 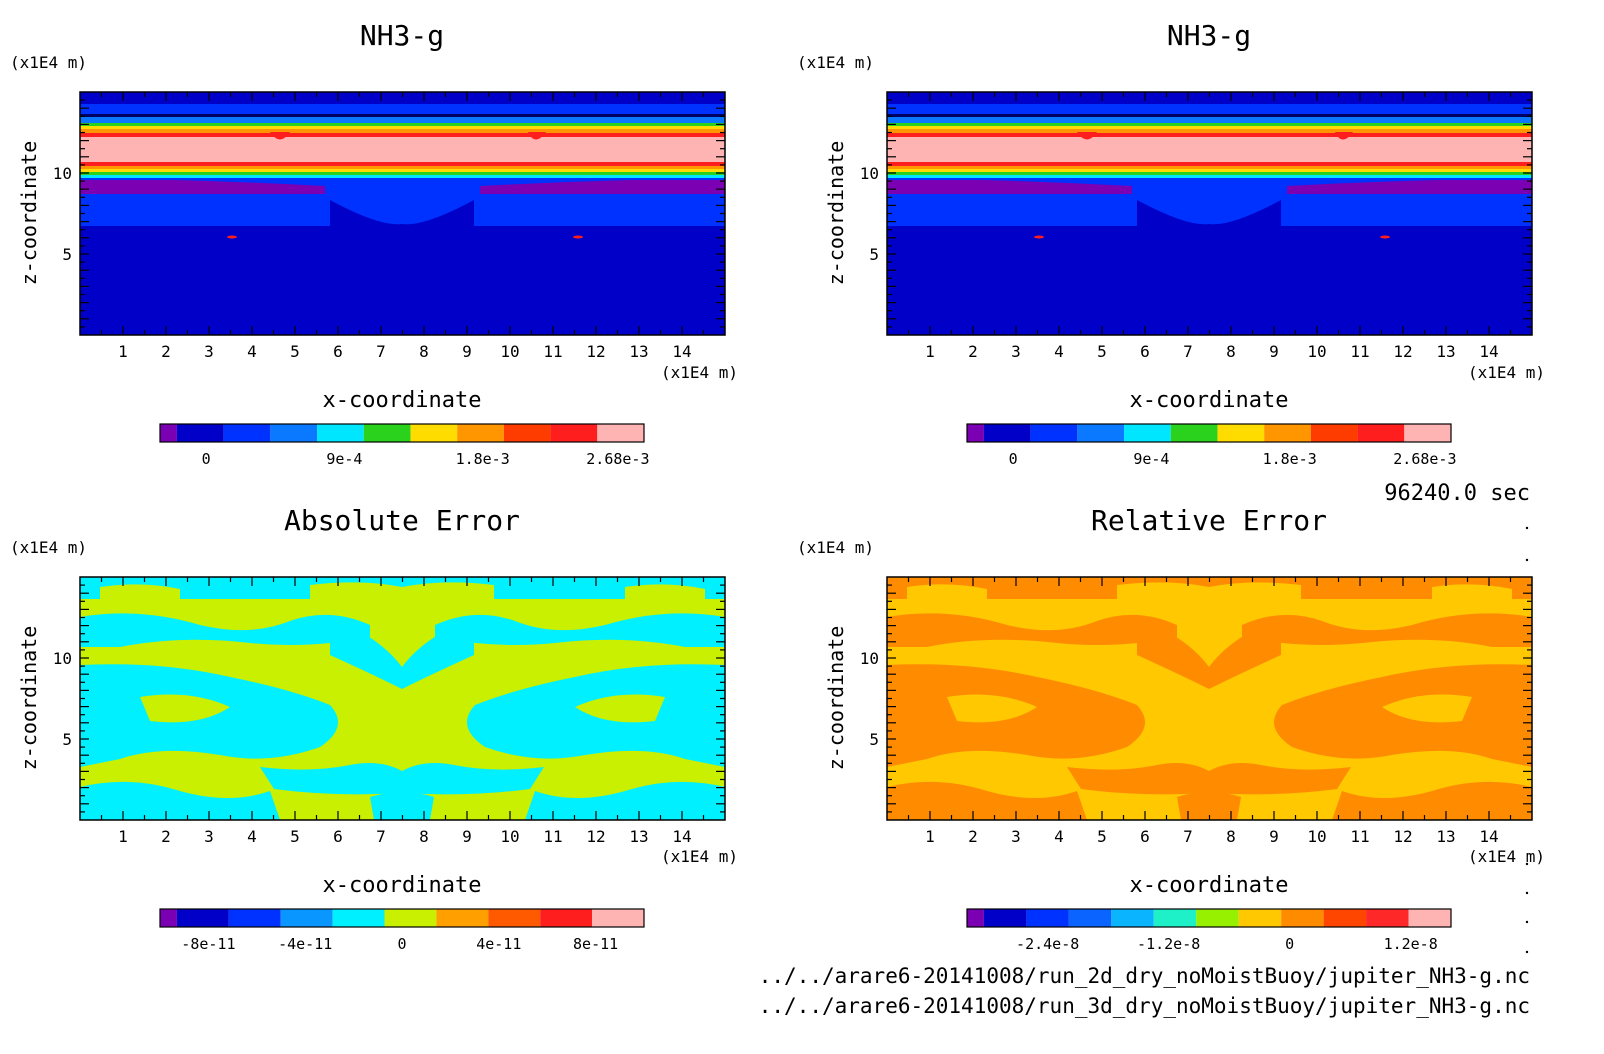 What do you see at coordinates (595, 944) in the screenshot?
I see `colorbar-label: 8e-11` at bounding box center [595, 944].